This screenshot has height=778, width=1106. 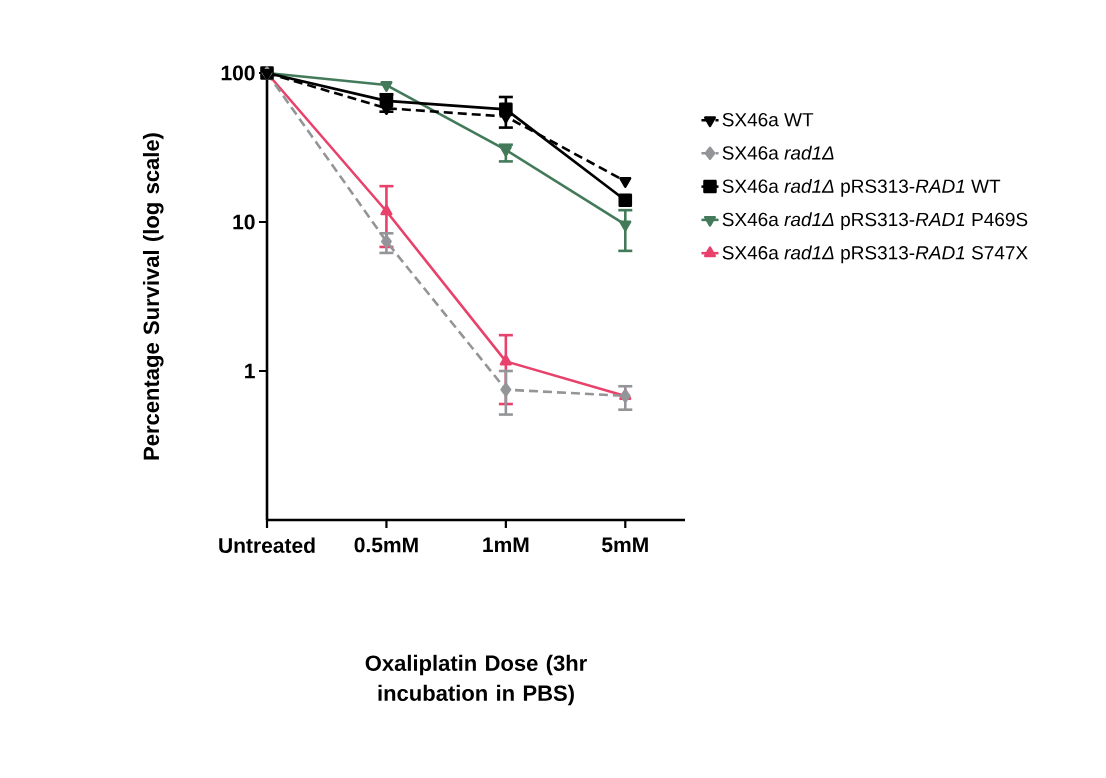 What do you see at coordinates (244, 222) in the screenshot?
I see `y-tick-label: 10` at bounding box center [244, 222].